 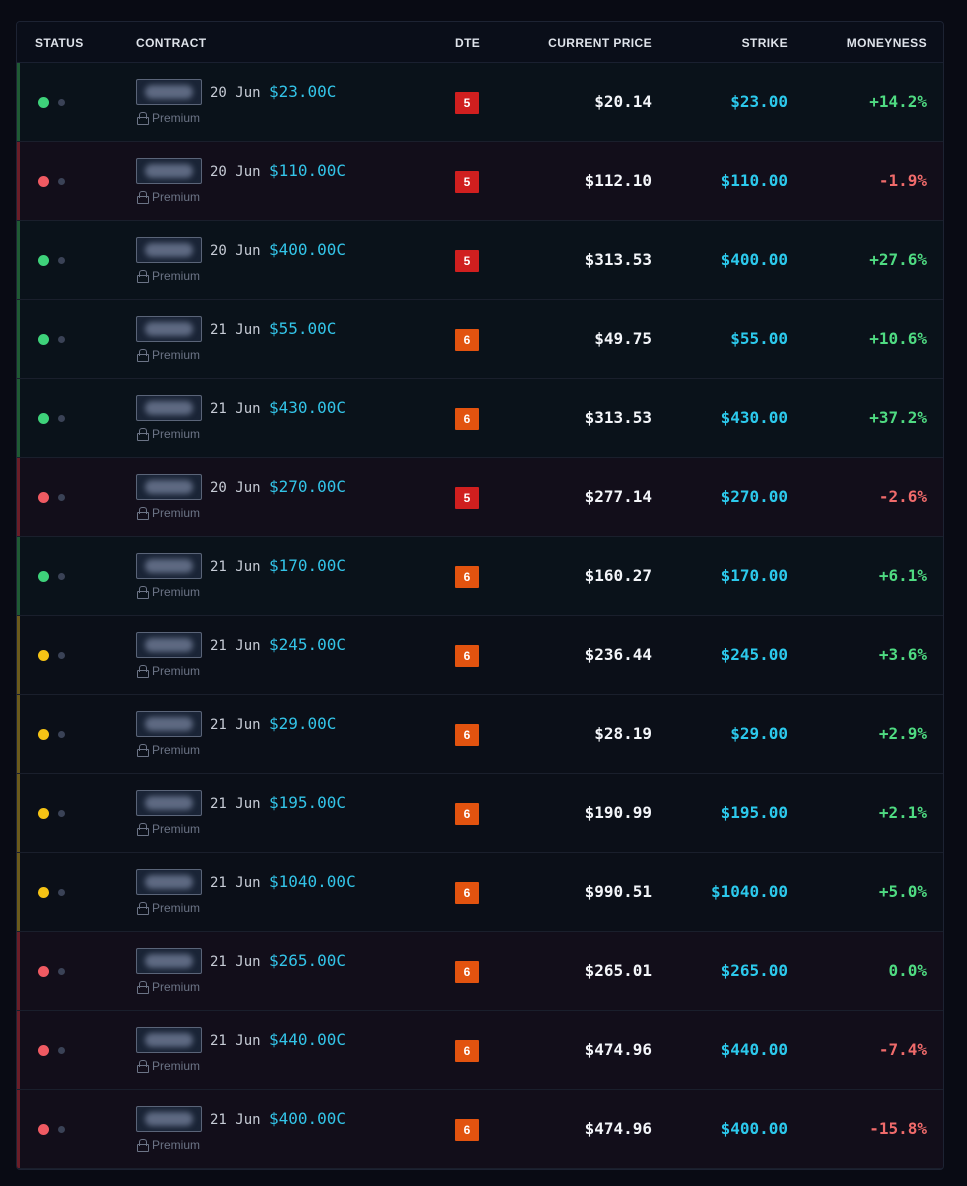 I want to click on current-price: $474.96, so click(x=618, y=1049).